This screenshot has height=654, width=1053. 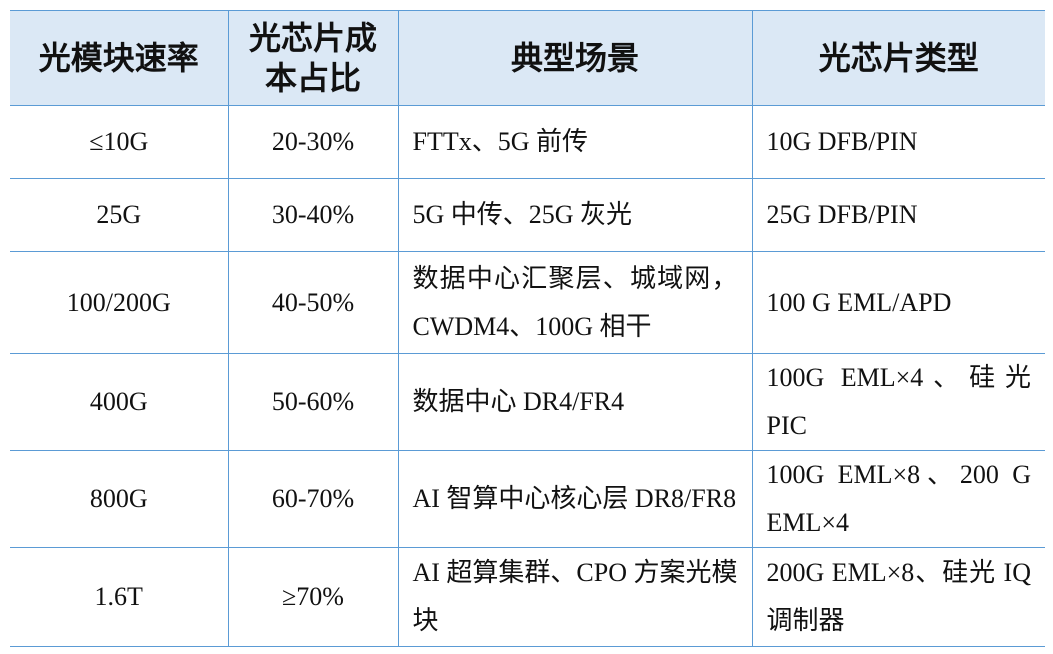 I want to click on table-cell: 100 G EML/APD, so click(x=898, y=302).